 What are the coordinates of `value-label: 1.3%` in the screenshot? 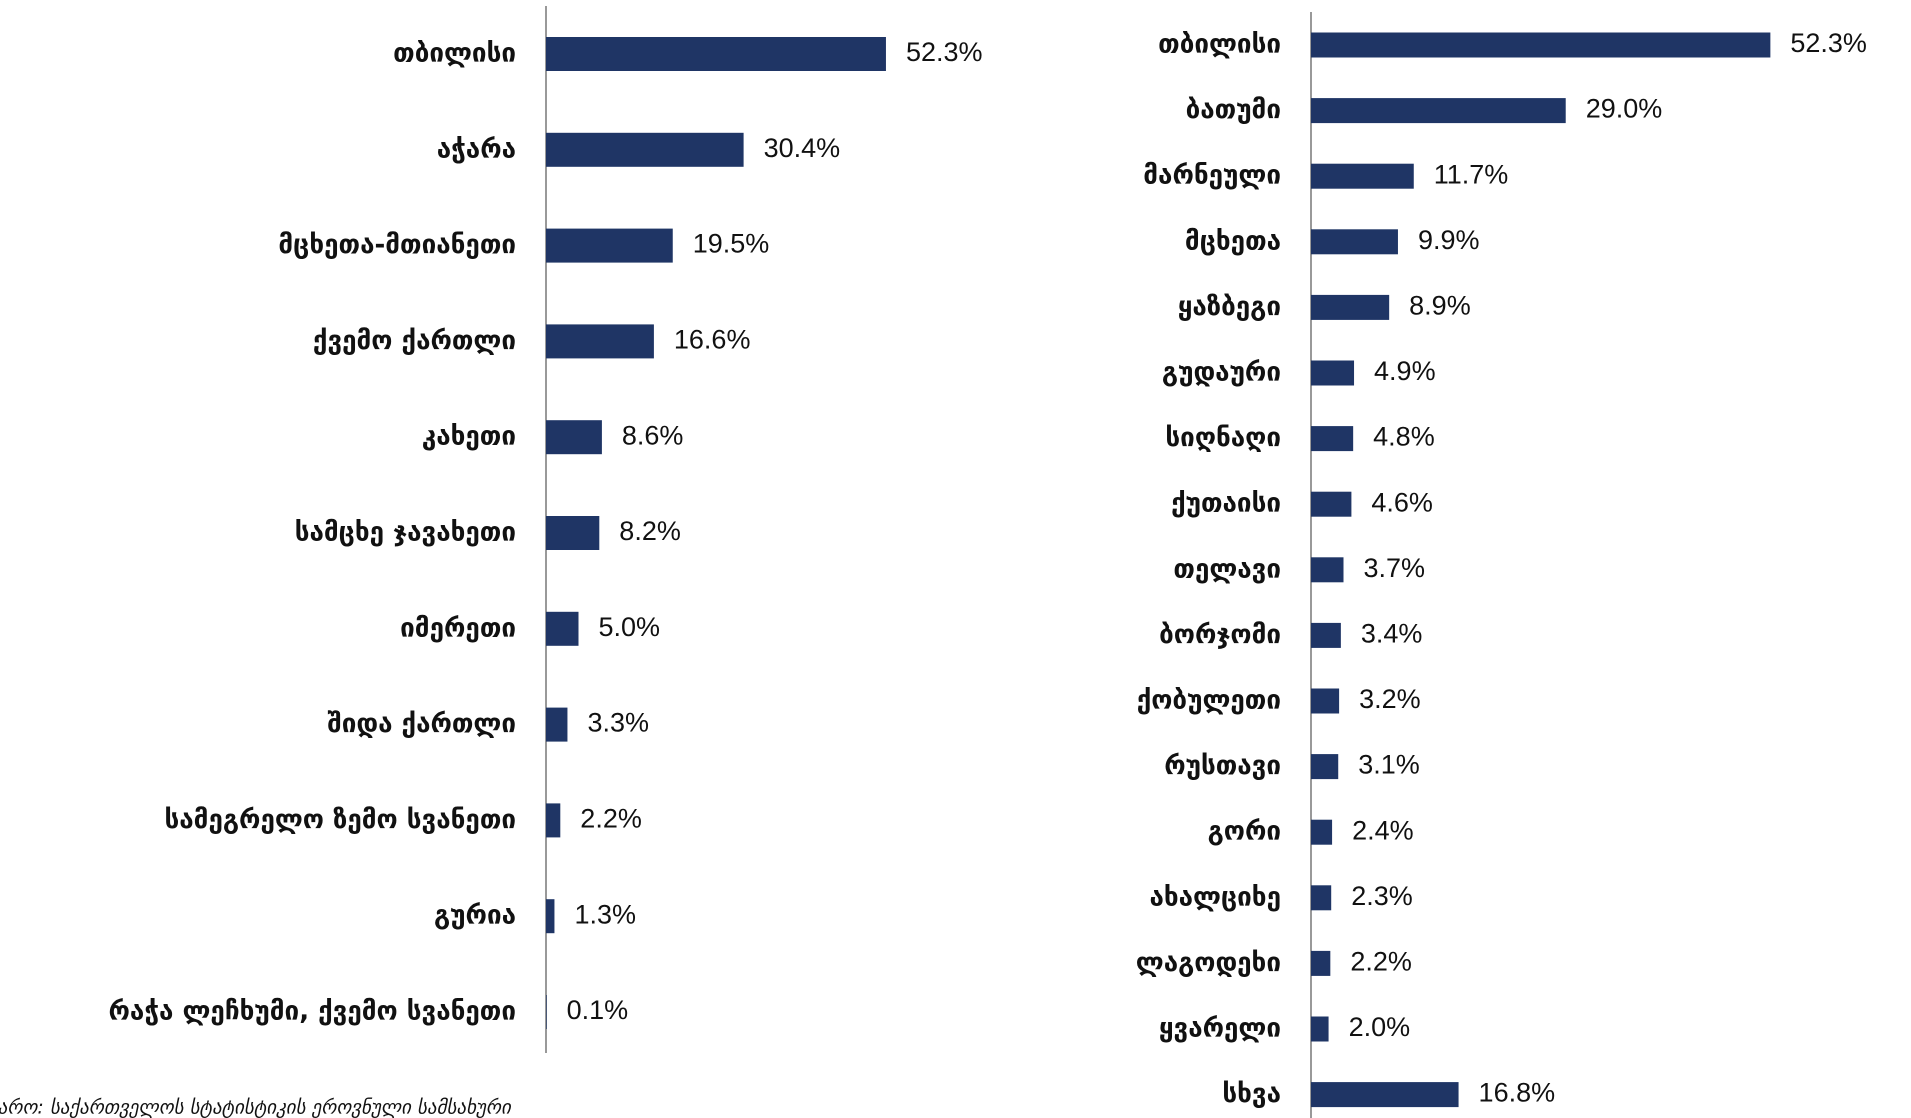 It's located at (605, 914).